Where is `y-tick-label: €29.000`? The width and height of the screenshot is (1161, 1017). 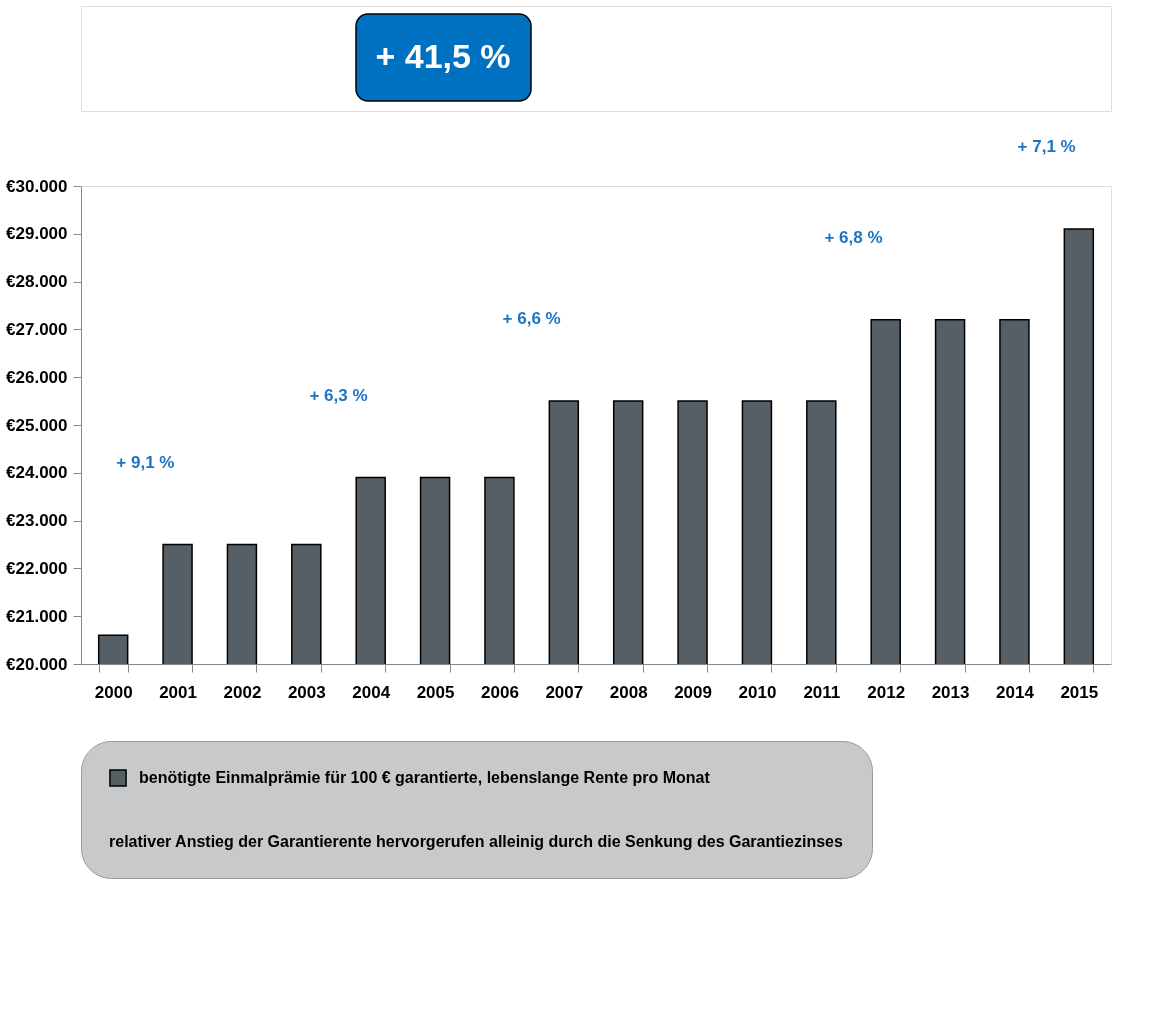
y-tick-label: €29.000 is located at coordinates (37, 234).